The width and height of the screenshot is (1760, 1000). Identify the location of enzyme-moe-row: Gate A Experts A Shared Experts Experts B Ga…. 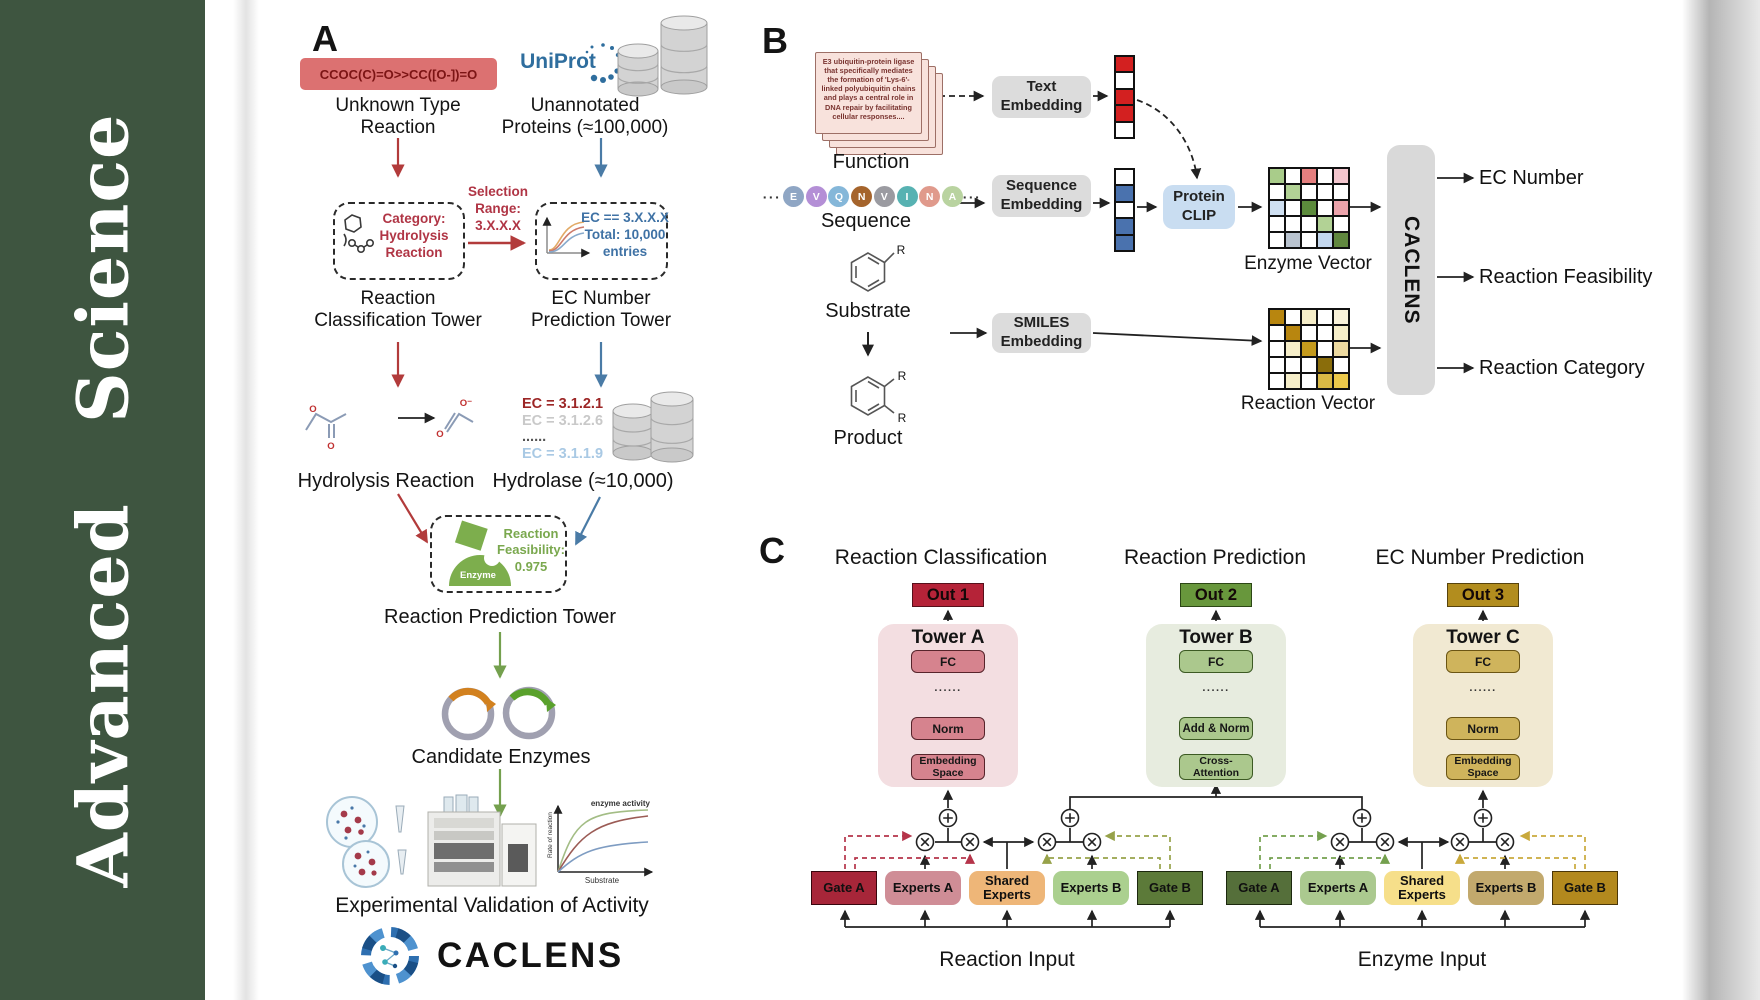
(1422, 888).